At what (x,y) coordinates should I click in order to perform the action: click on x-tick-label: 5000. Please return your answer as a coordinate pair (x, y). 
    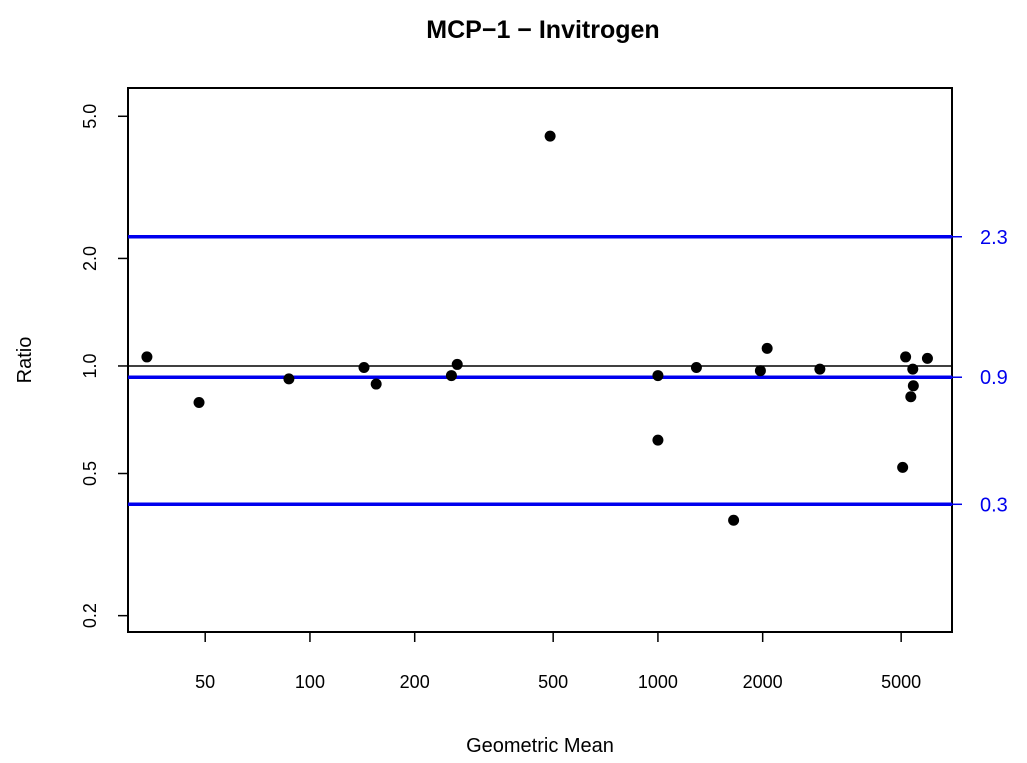
    Looking at the image, I should click on (901, 682).